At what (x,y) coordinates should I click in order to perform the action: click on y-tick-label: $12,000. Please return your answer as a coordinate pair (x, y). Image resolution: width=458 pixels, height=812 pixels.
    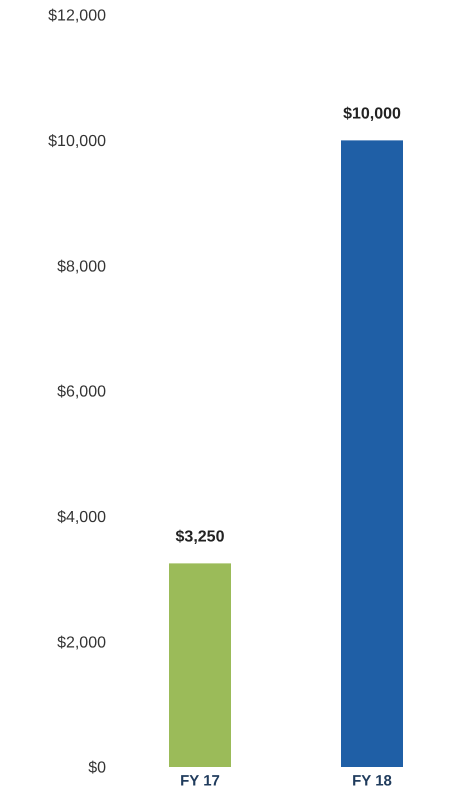
    Looking at the image, I should click on (77, 16).